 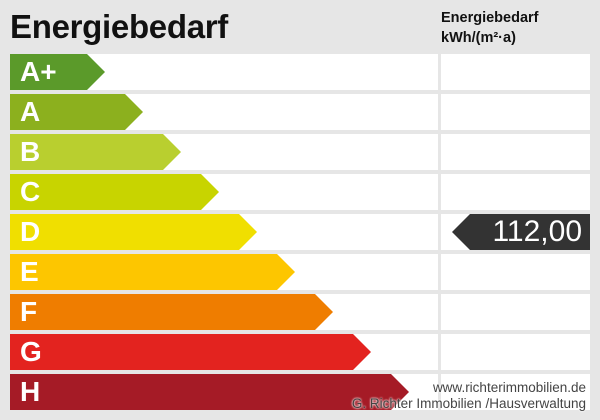 What do you see at coordinates (300, 152) in the screenshot?
I see `class-row: B` at bounding box center [300, 152].